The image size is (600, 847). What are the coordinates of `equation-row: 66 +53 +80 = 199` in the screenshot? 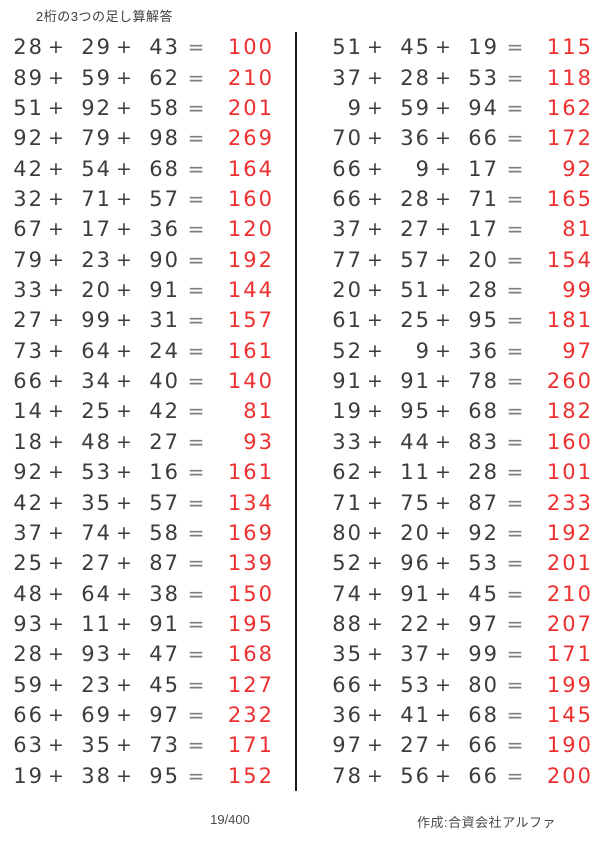 It's located at (461, 685).